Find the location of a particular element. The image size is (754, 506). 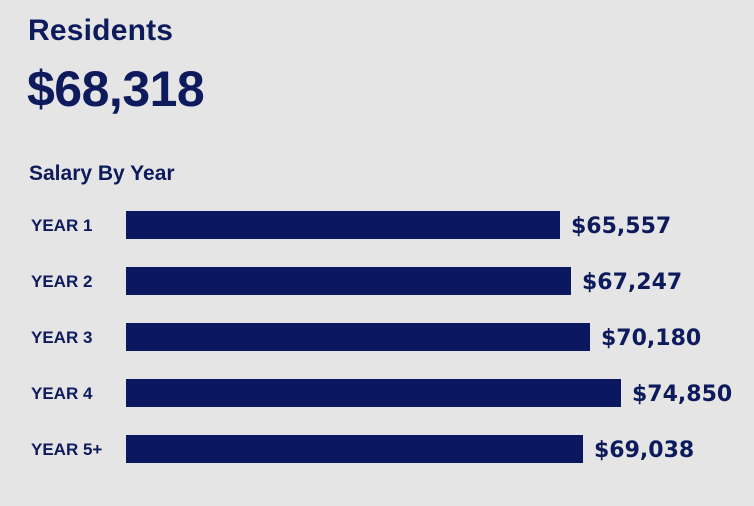

category-label: YEAR 2 is located at coordinates (61, 281).